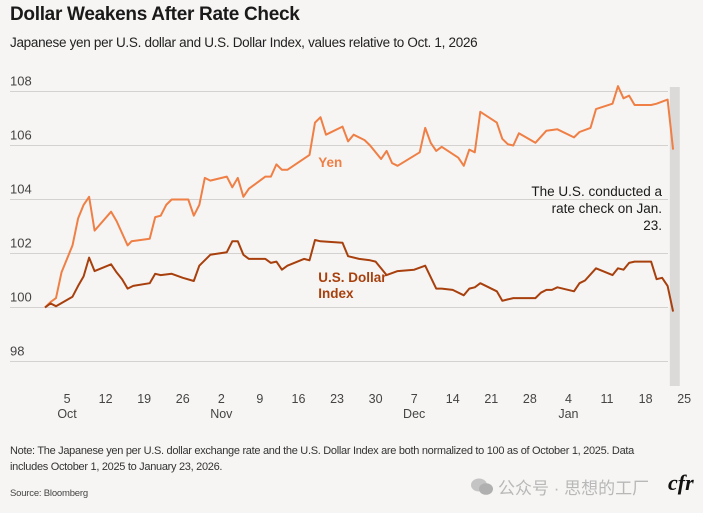 Image resolution: width=703 pixels, height=513 pixels. Describe the element at coordinates (414, 414) in the screenshot. I see `x-month-label: Dec` at that location.